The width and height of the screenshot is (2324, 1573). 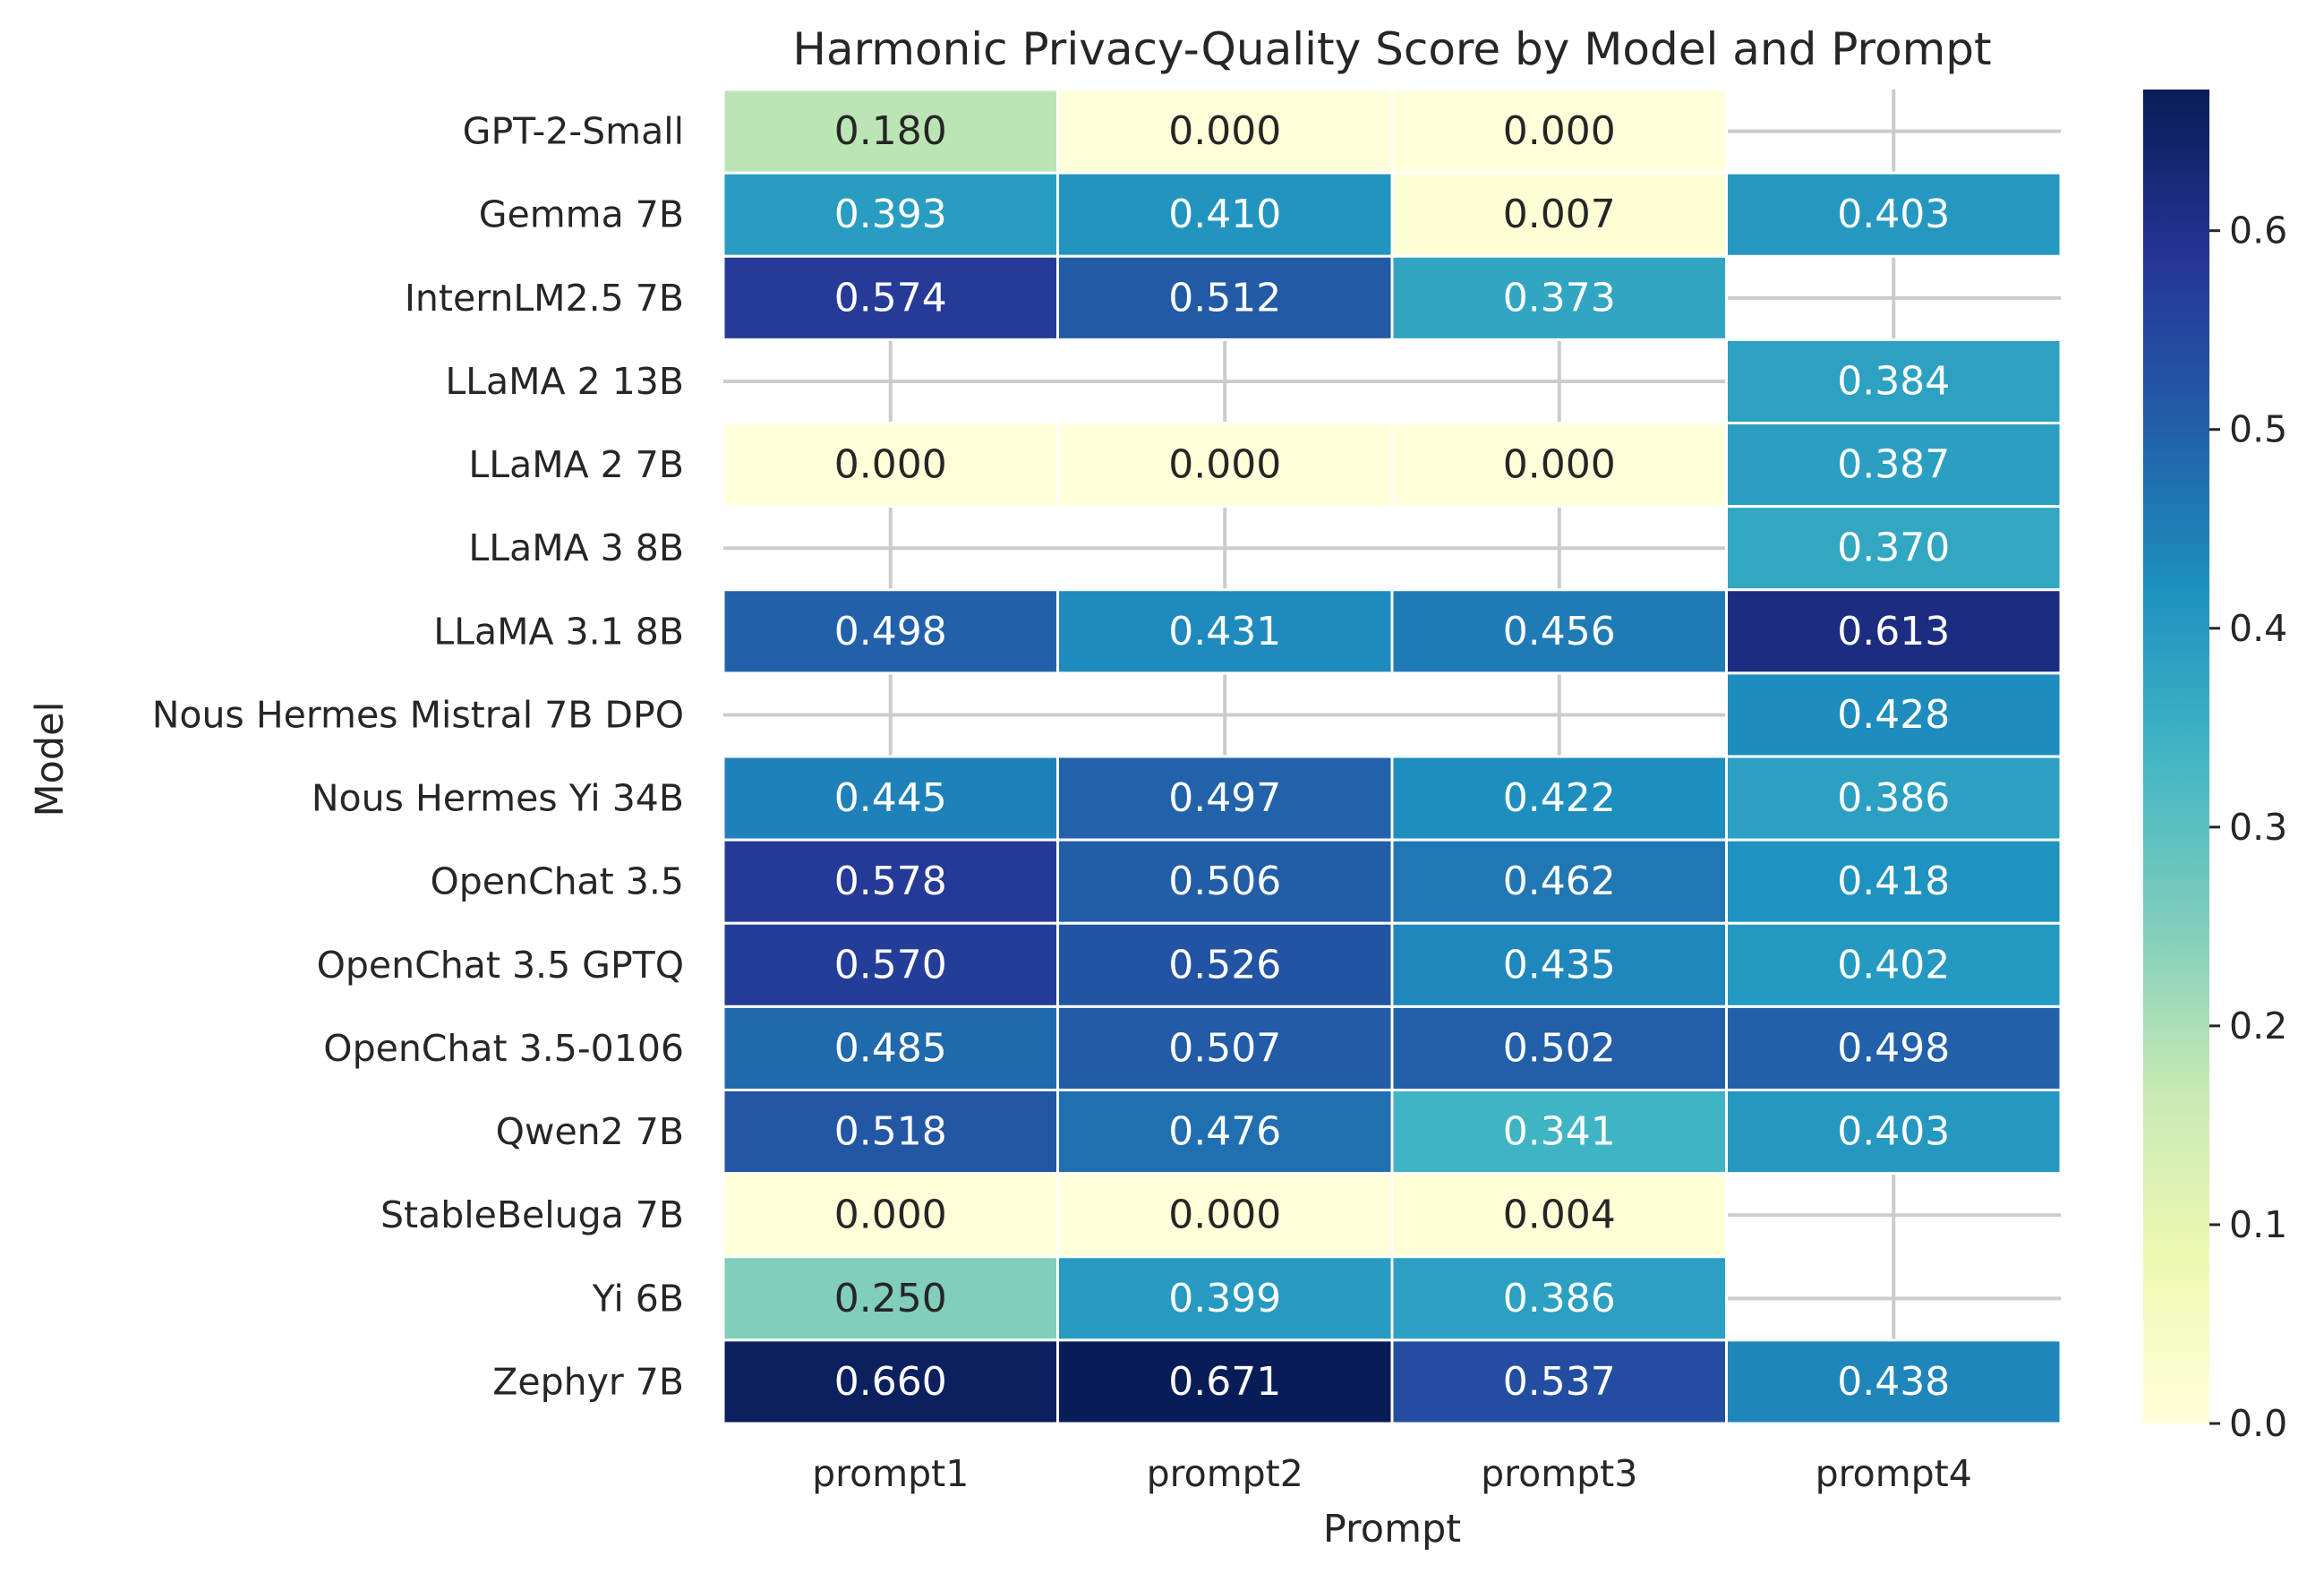 I want to click on cell-value-label: 0.507, so click(x=1224, y=1048).